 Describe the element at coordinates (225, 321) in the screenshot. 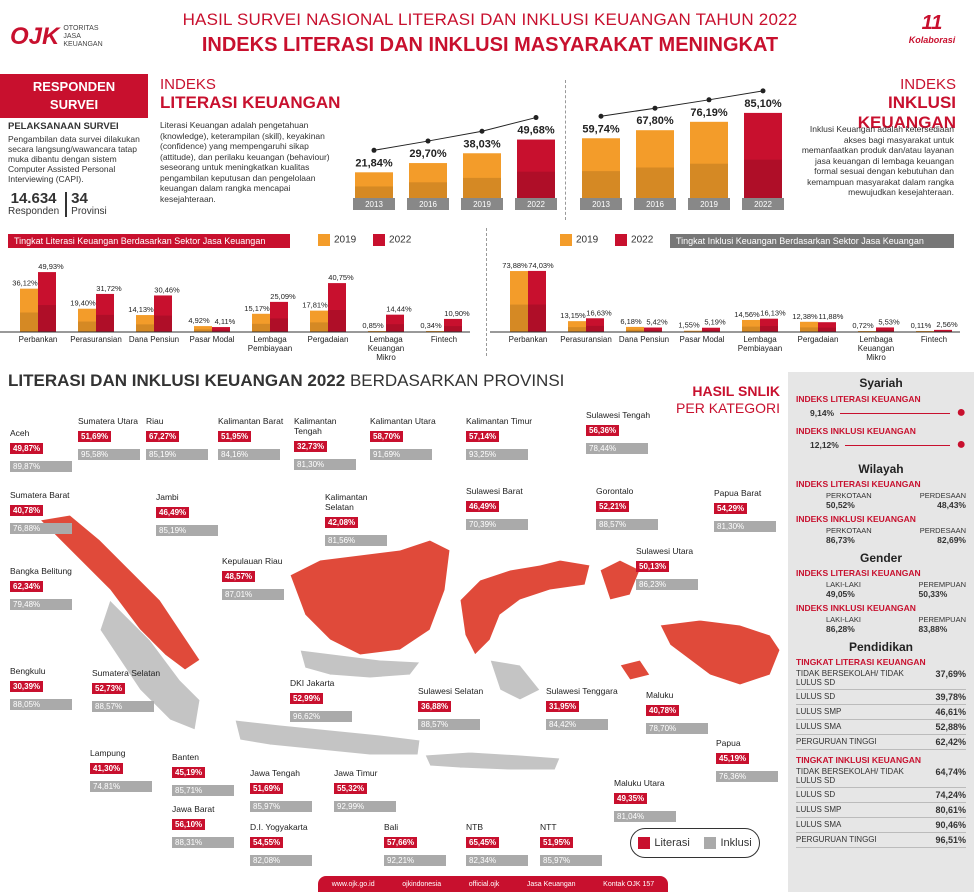

I see `value-label: 4,11%` at that location.